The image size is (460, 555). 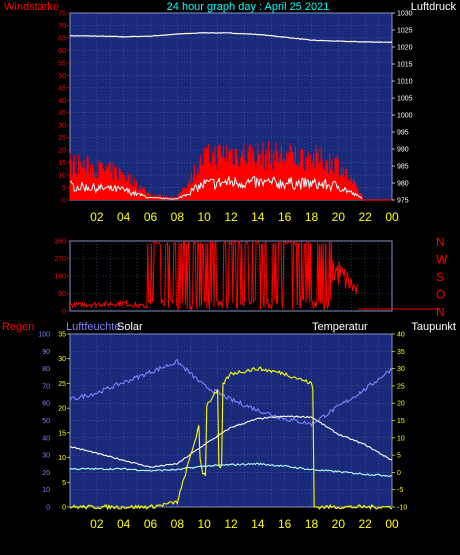 I want to click on regen-tick-label: 20, so click(x=46, y=473).